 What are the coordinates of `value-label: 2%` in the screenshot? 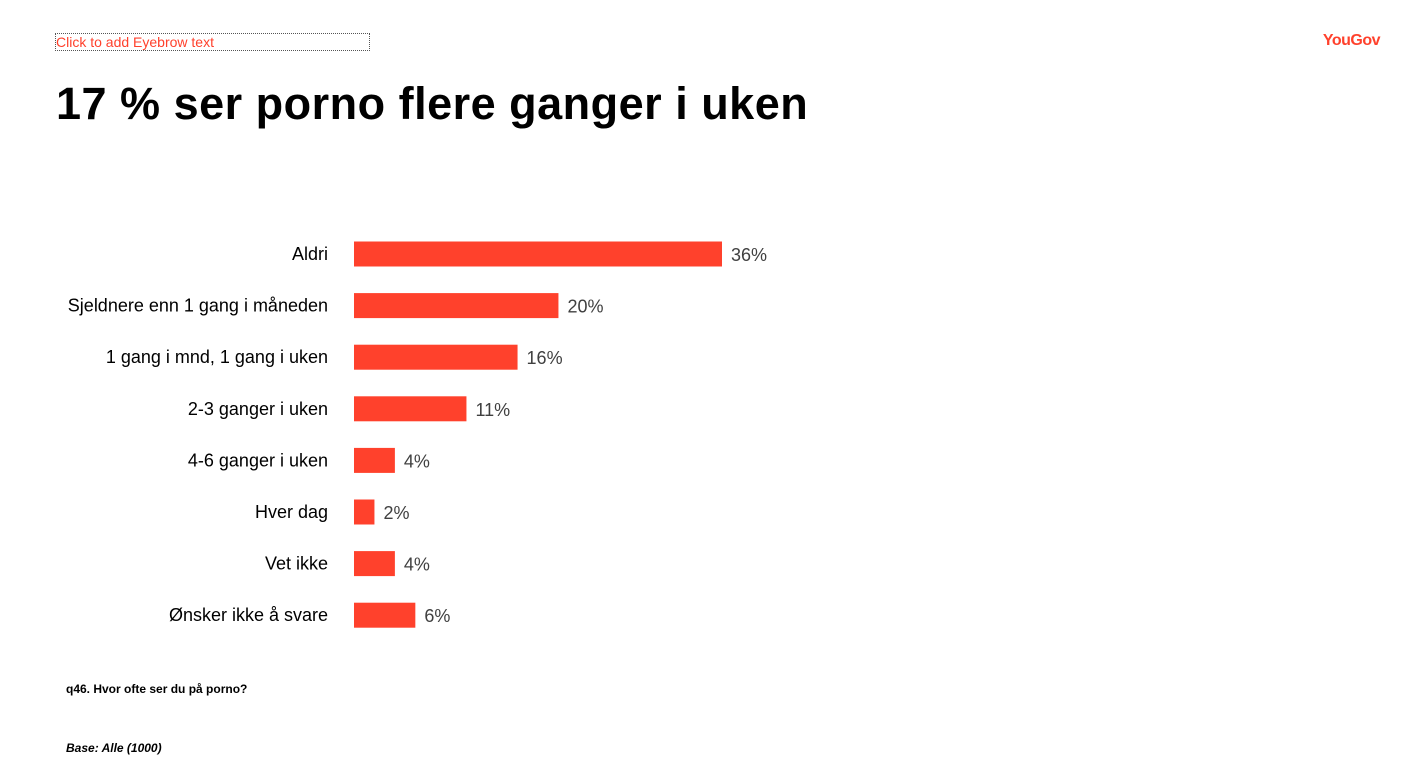 It's located at (396, 513).